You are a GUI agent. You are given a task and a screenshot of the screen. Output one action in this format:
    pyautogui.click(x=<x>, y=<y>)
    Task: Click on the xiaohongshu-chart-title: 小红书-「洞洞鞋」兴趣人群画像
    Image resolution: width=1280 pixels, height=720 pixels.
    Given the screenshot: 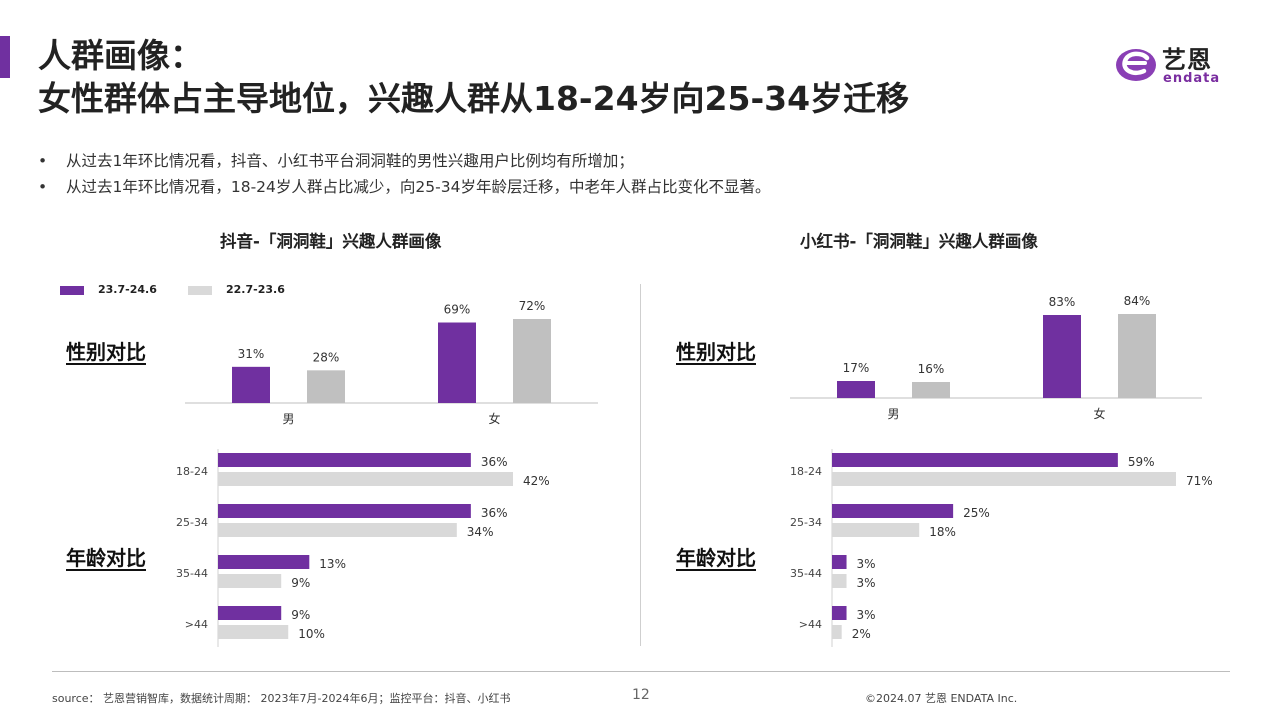 What is the action you would take?
    pyautogui.click(x=919, y=241)
    